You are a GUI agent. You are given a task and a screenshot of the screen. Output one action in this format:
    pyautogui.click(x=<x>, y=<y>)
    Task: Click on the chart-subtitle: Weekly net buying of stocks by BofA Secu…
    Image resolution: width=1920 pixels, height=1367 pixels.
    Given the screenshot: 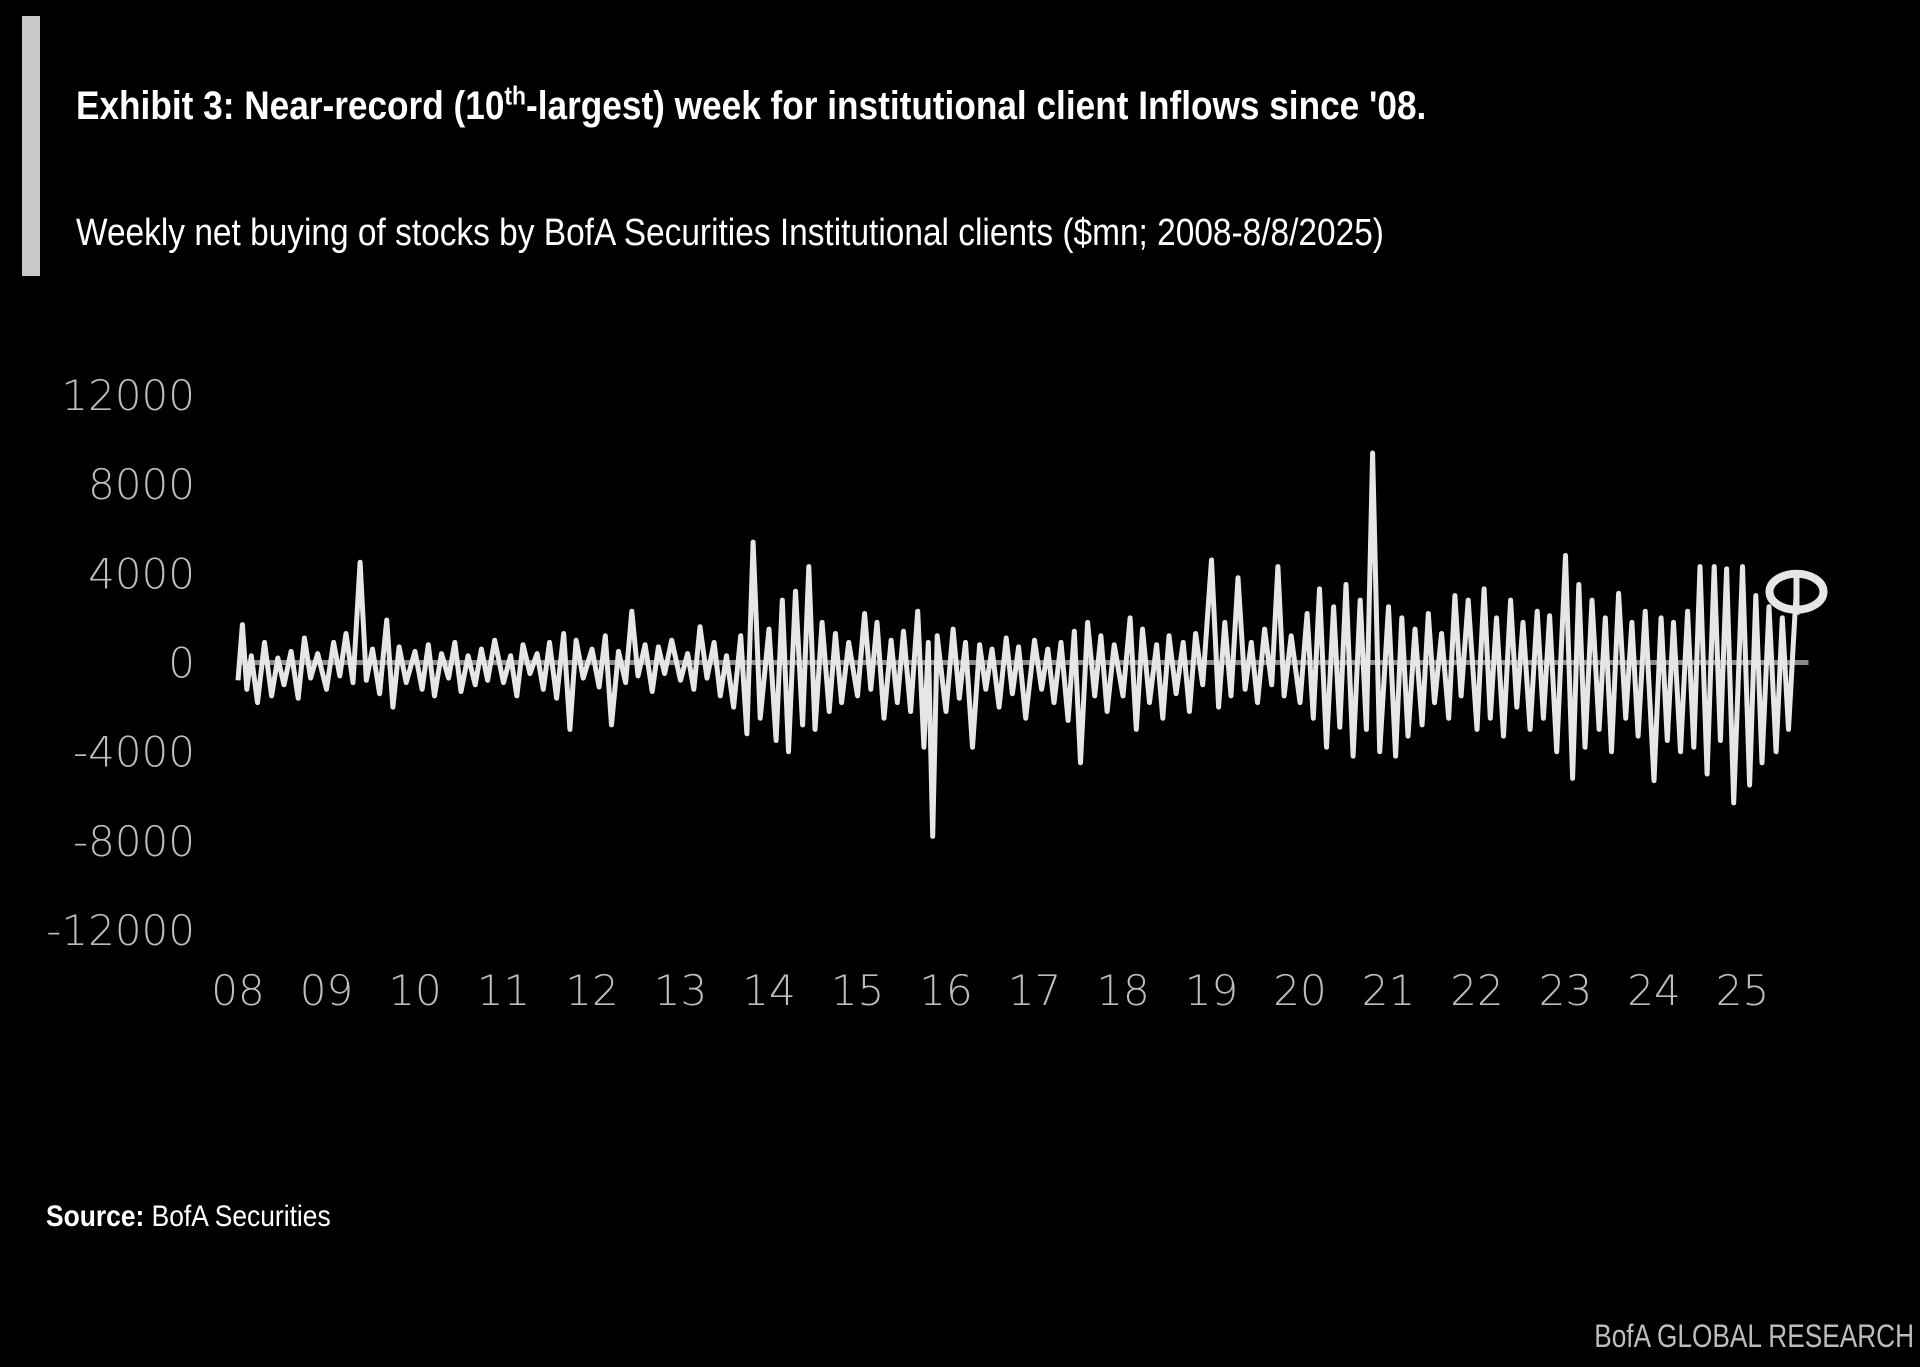 What is the action you would take?
    pyautogui.click(x=730, y=233)
    